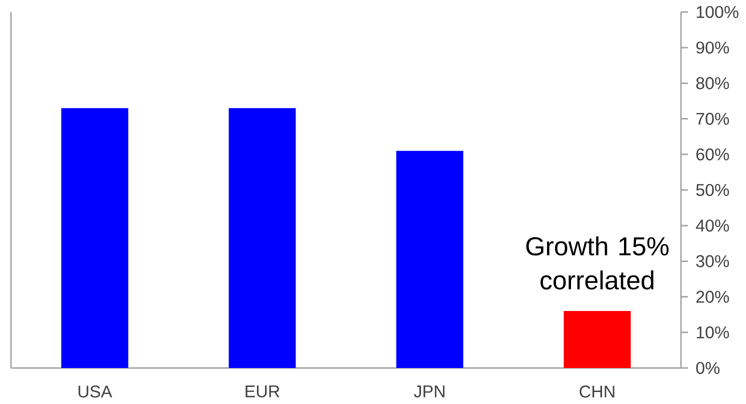 The image size is (746, 404). I want to click on x-tick-label: EUR, so click(263, 392).